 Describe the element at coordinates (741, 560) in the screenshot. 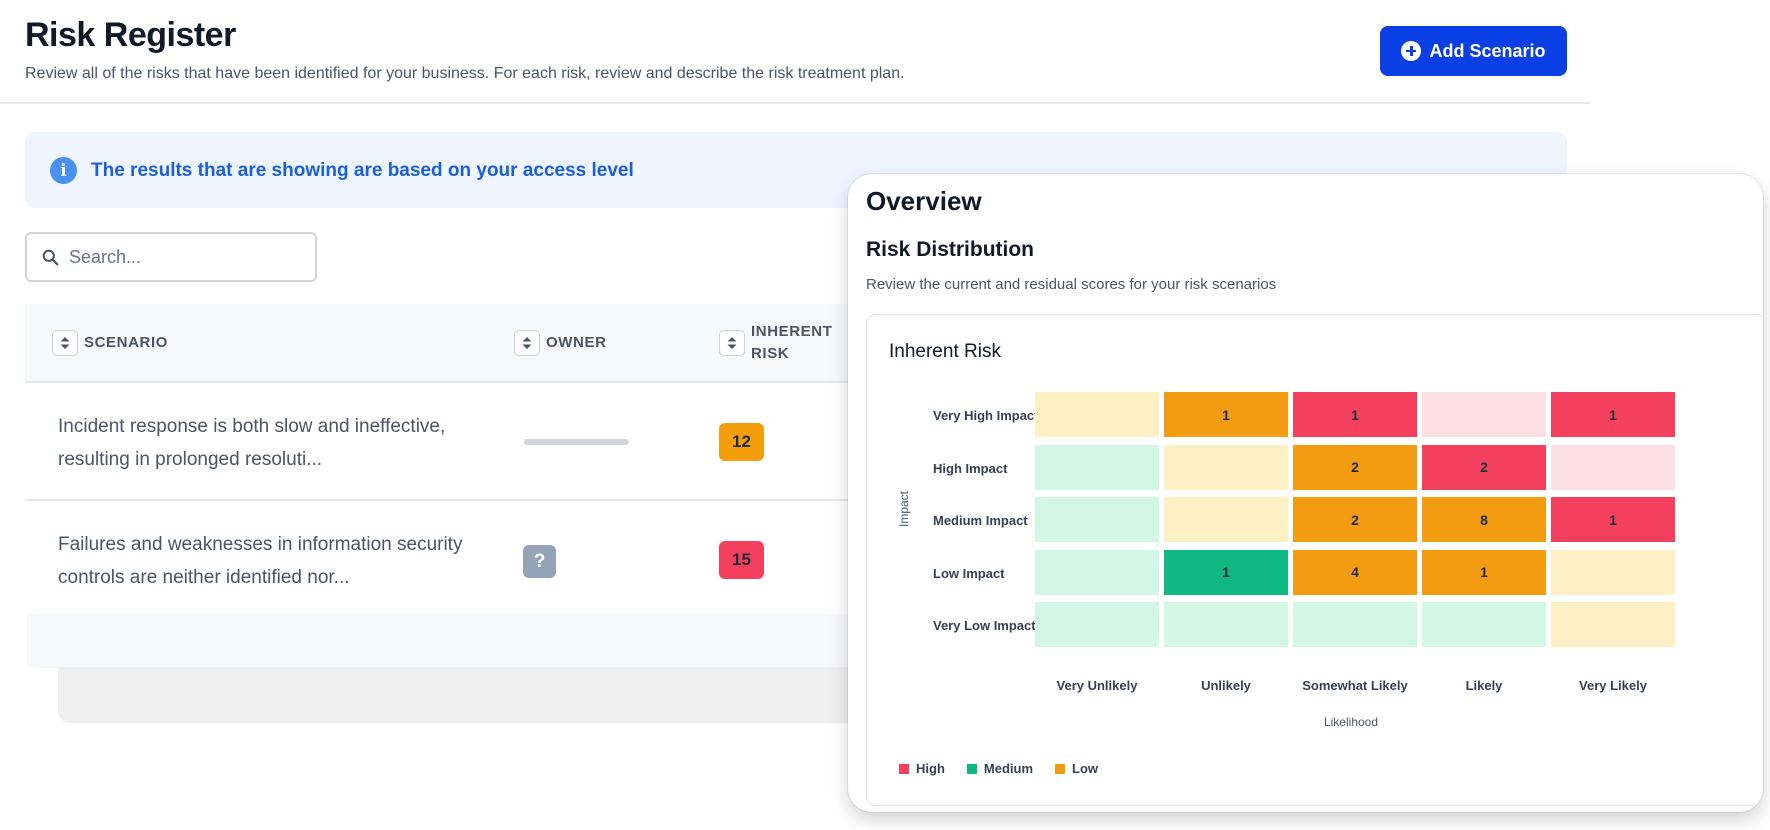

I see `risk-score-badge: 15` at that location.